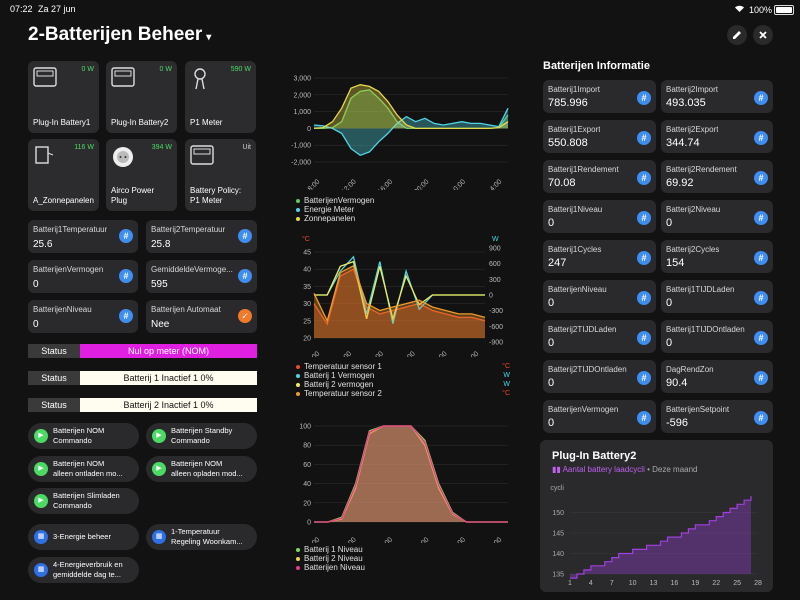  Describe the element at coordinates (83, 537) in the screenshot. I see `nav-energie-beheer-button: ▦ 3-Energie beheer` at that location.